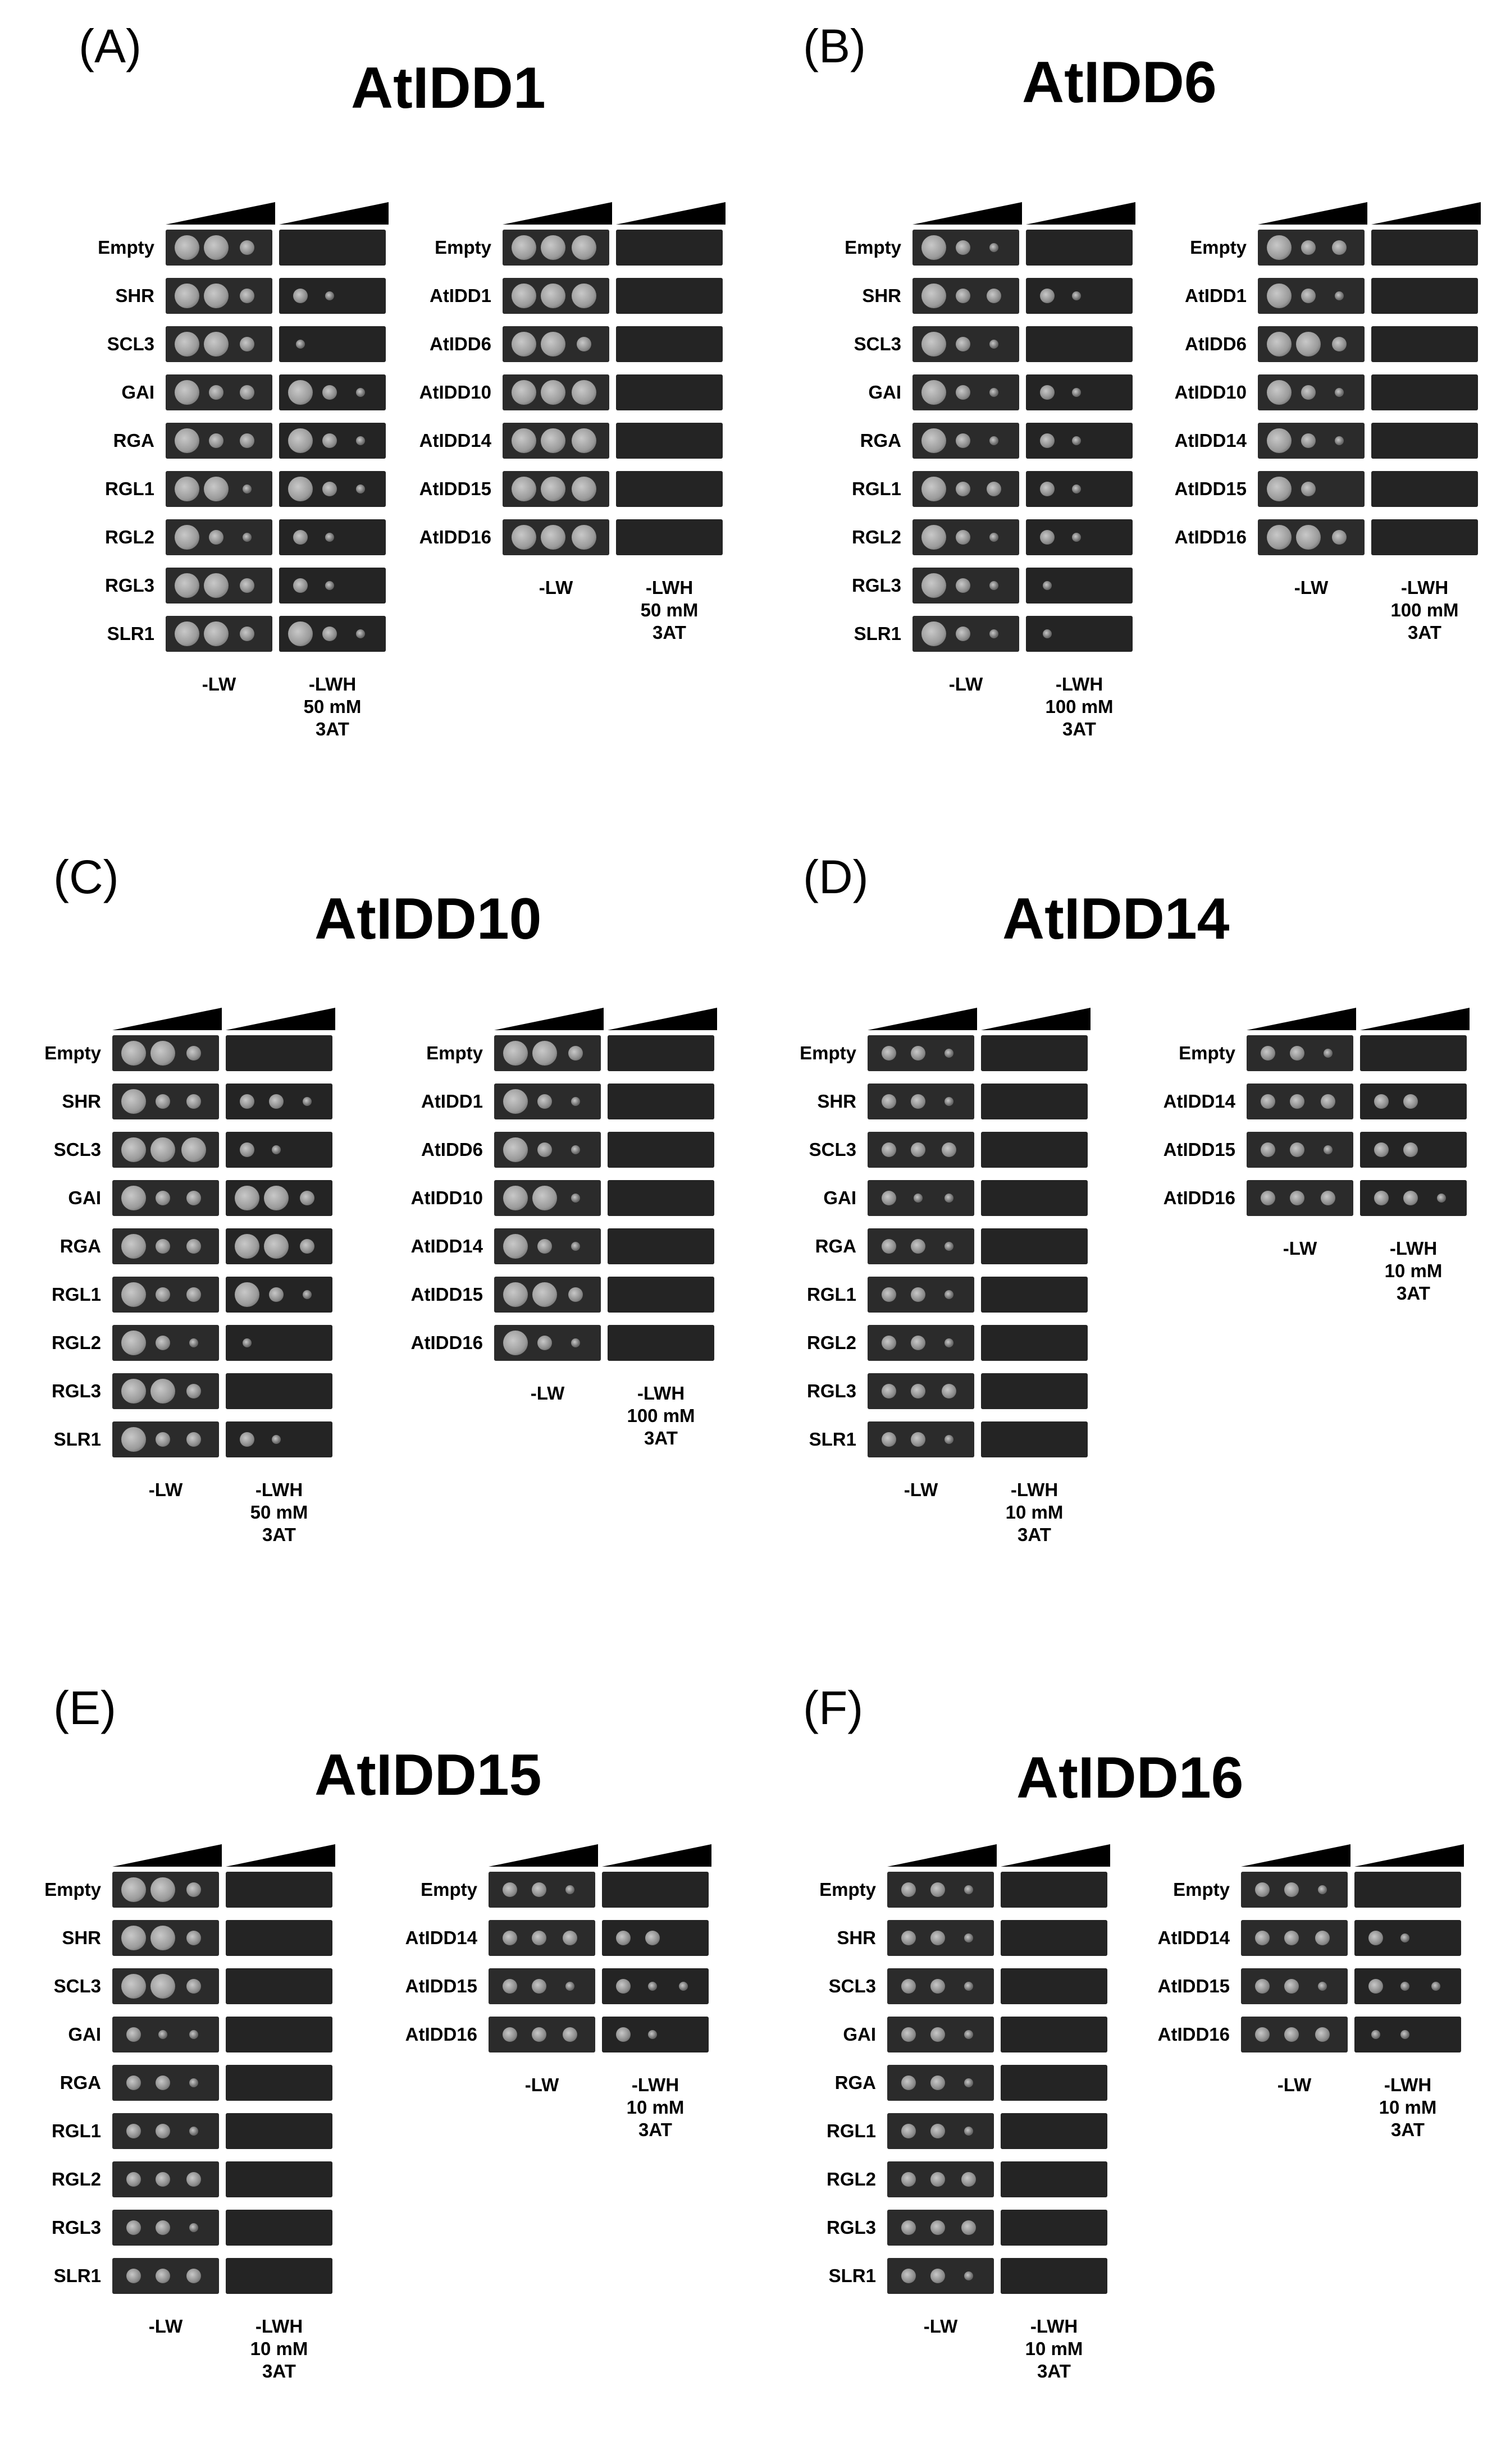 This screenshot has height=2464, width=1492. Describe the element at coordinates (1424, 621) in the screenshot. I see `lwh-3at-concentration-label: 100 mM 3AT` at that location.